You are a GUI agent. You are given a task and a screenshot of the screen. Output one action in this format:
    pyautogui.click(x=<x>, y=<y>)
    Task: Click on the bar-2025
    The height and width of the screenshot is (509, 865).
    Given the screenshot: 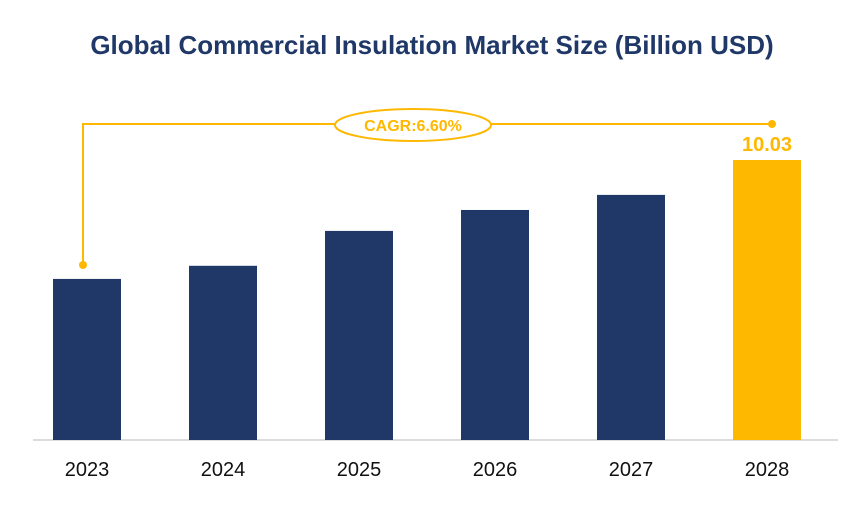 What is the action you would take?
    pyautogui.click(x=359, y=335)
    